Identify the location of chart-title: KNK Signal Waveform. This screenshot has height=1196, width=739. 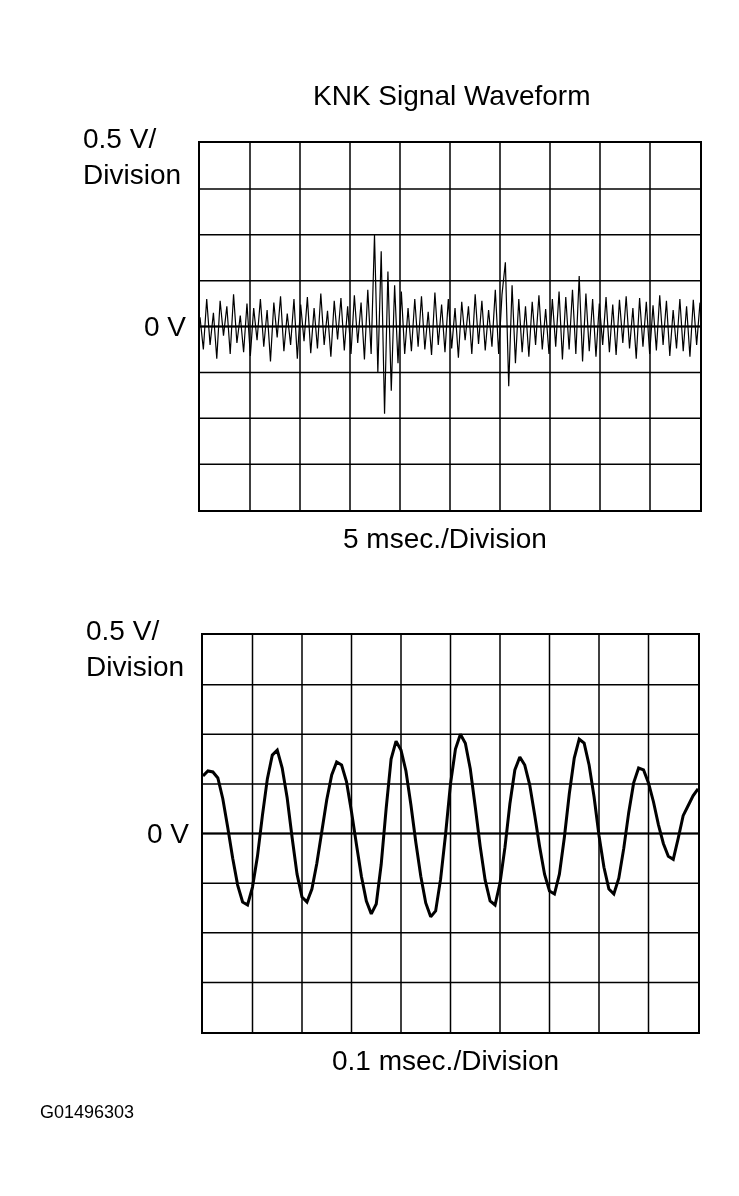
(452, 95).